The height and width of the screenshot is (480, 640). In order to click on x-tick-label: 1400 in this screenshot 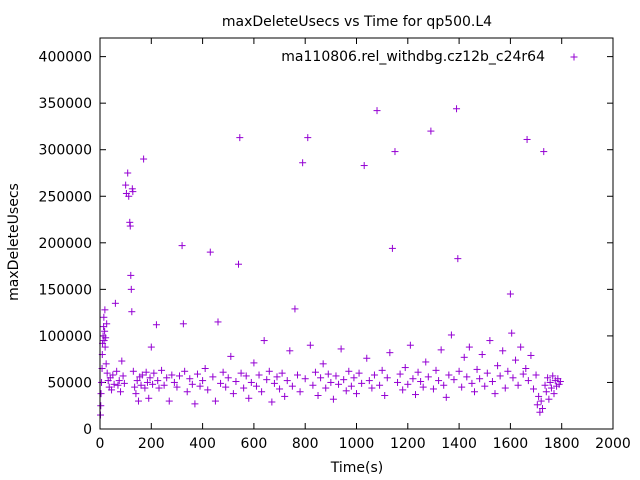, I will do `click(459, 444)`.